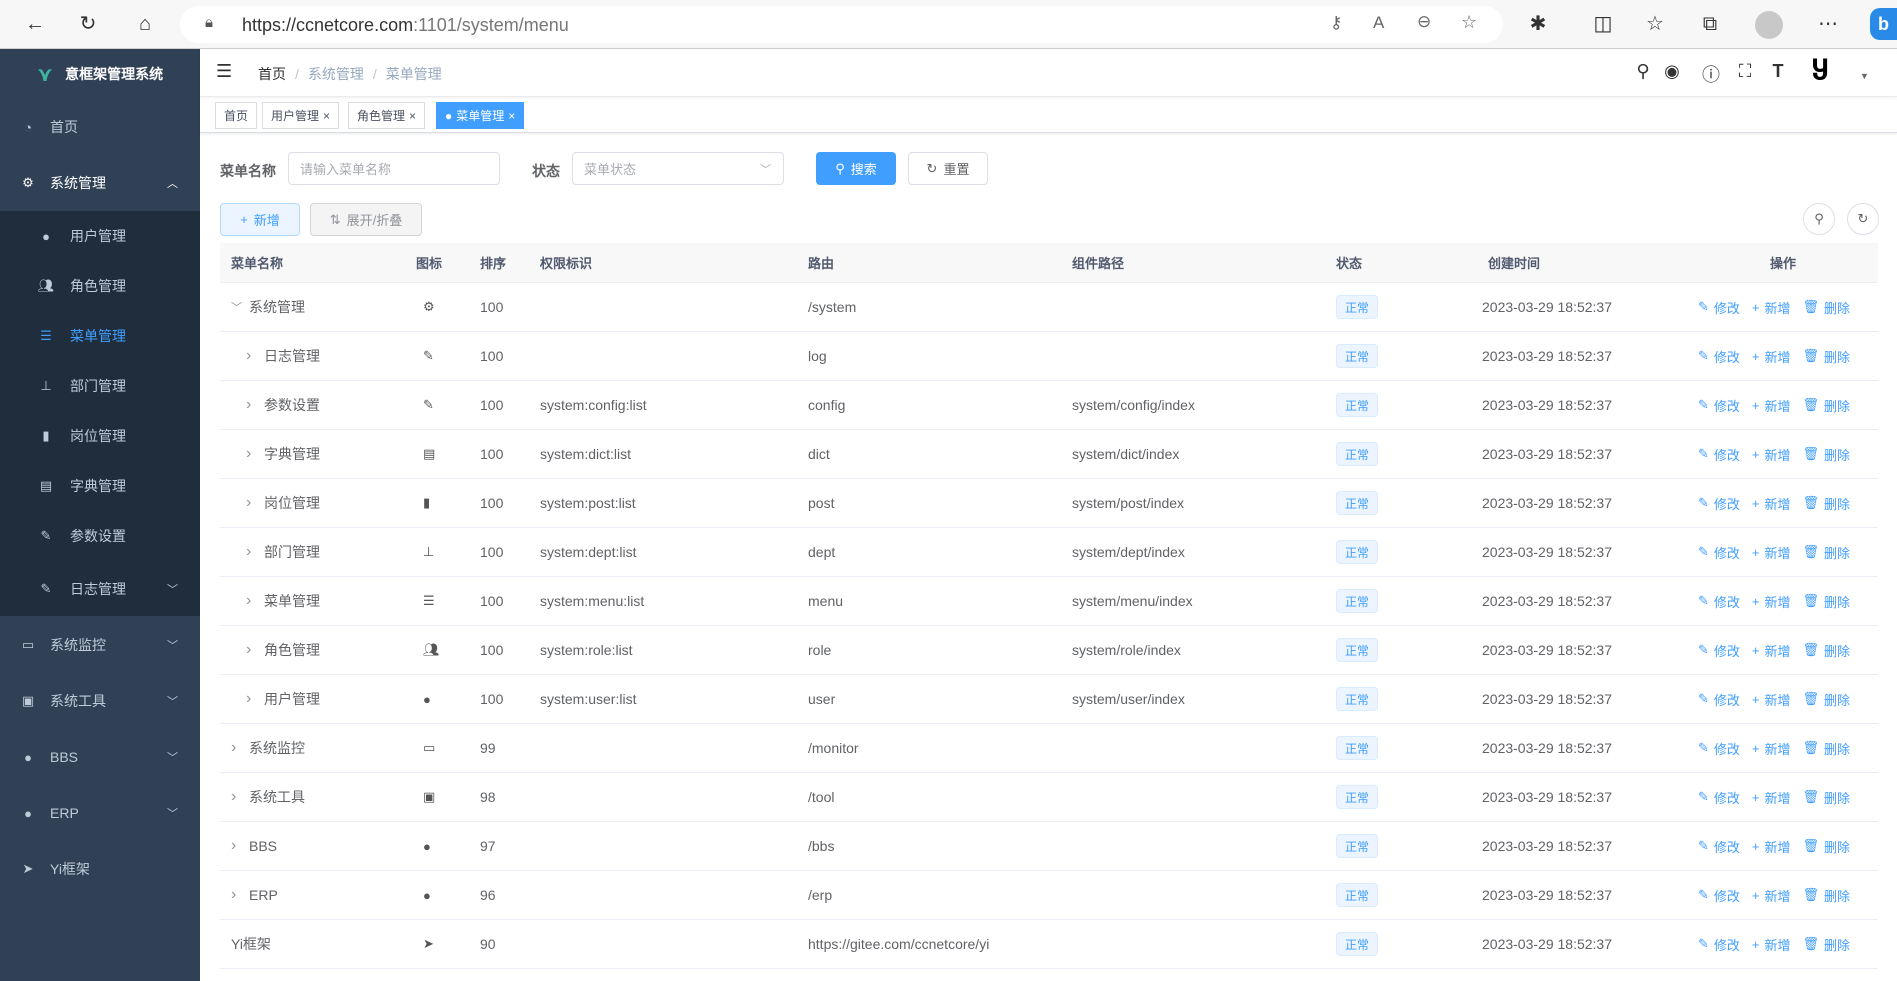 This screenshot has height=981, width=1897. I want to click on collections-icon: ⧉, so click(1710, 24).